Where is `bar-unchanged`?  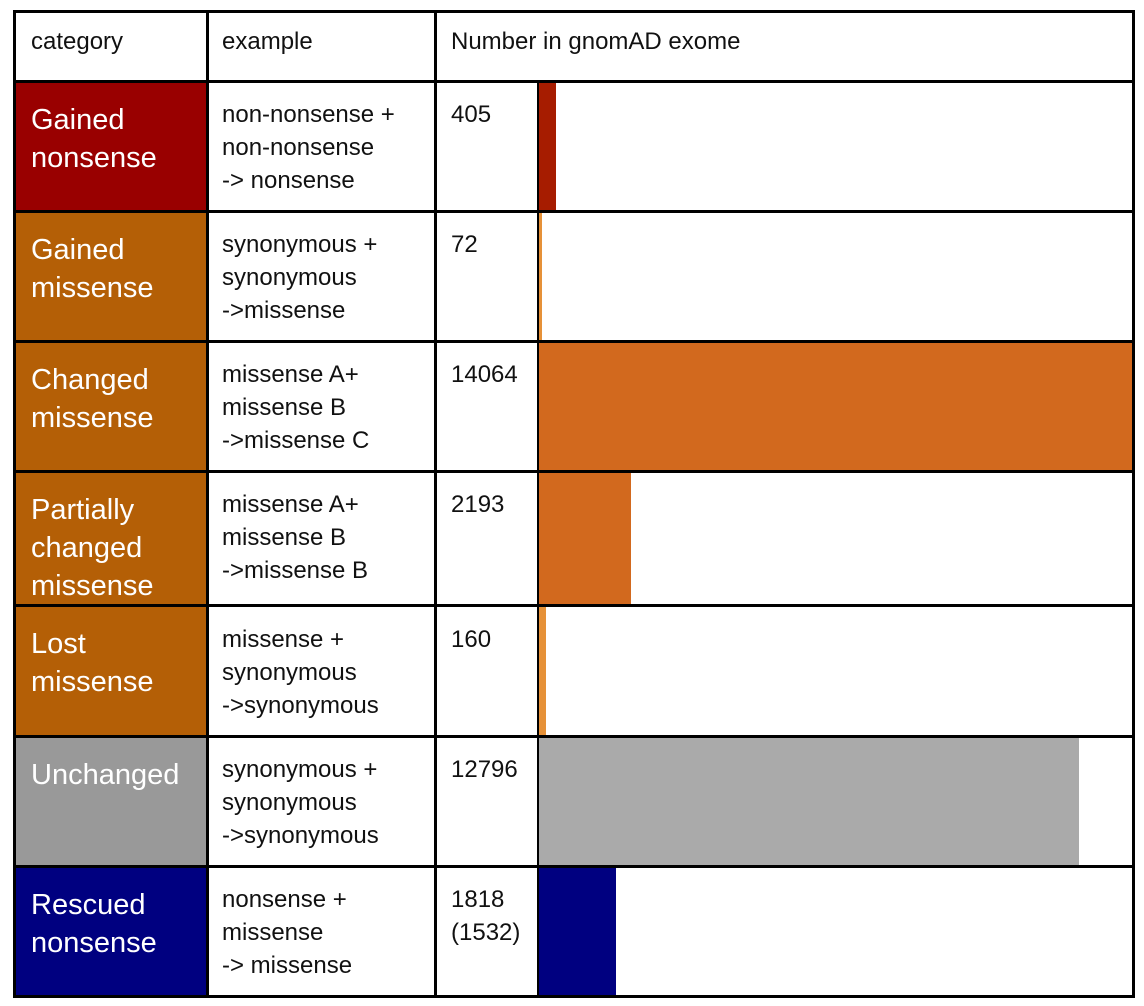 bar-unchanged is located at coordinates (809, 801).